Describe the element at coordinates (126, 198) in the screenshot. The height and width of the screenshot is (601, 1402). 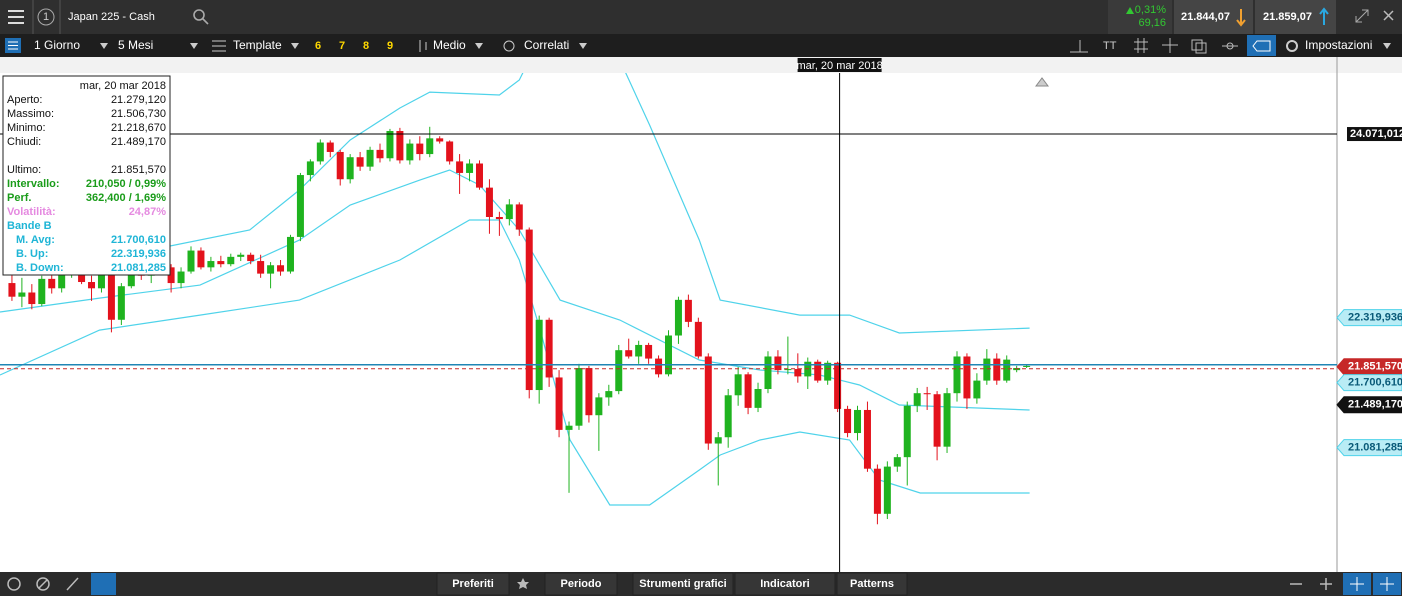
I see `info-value: 362,400 / 1,69%` at that location.